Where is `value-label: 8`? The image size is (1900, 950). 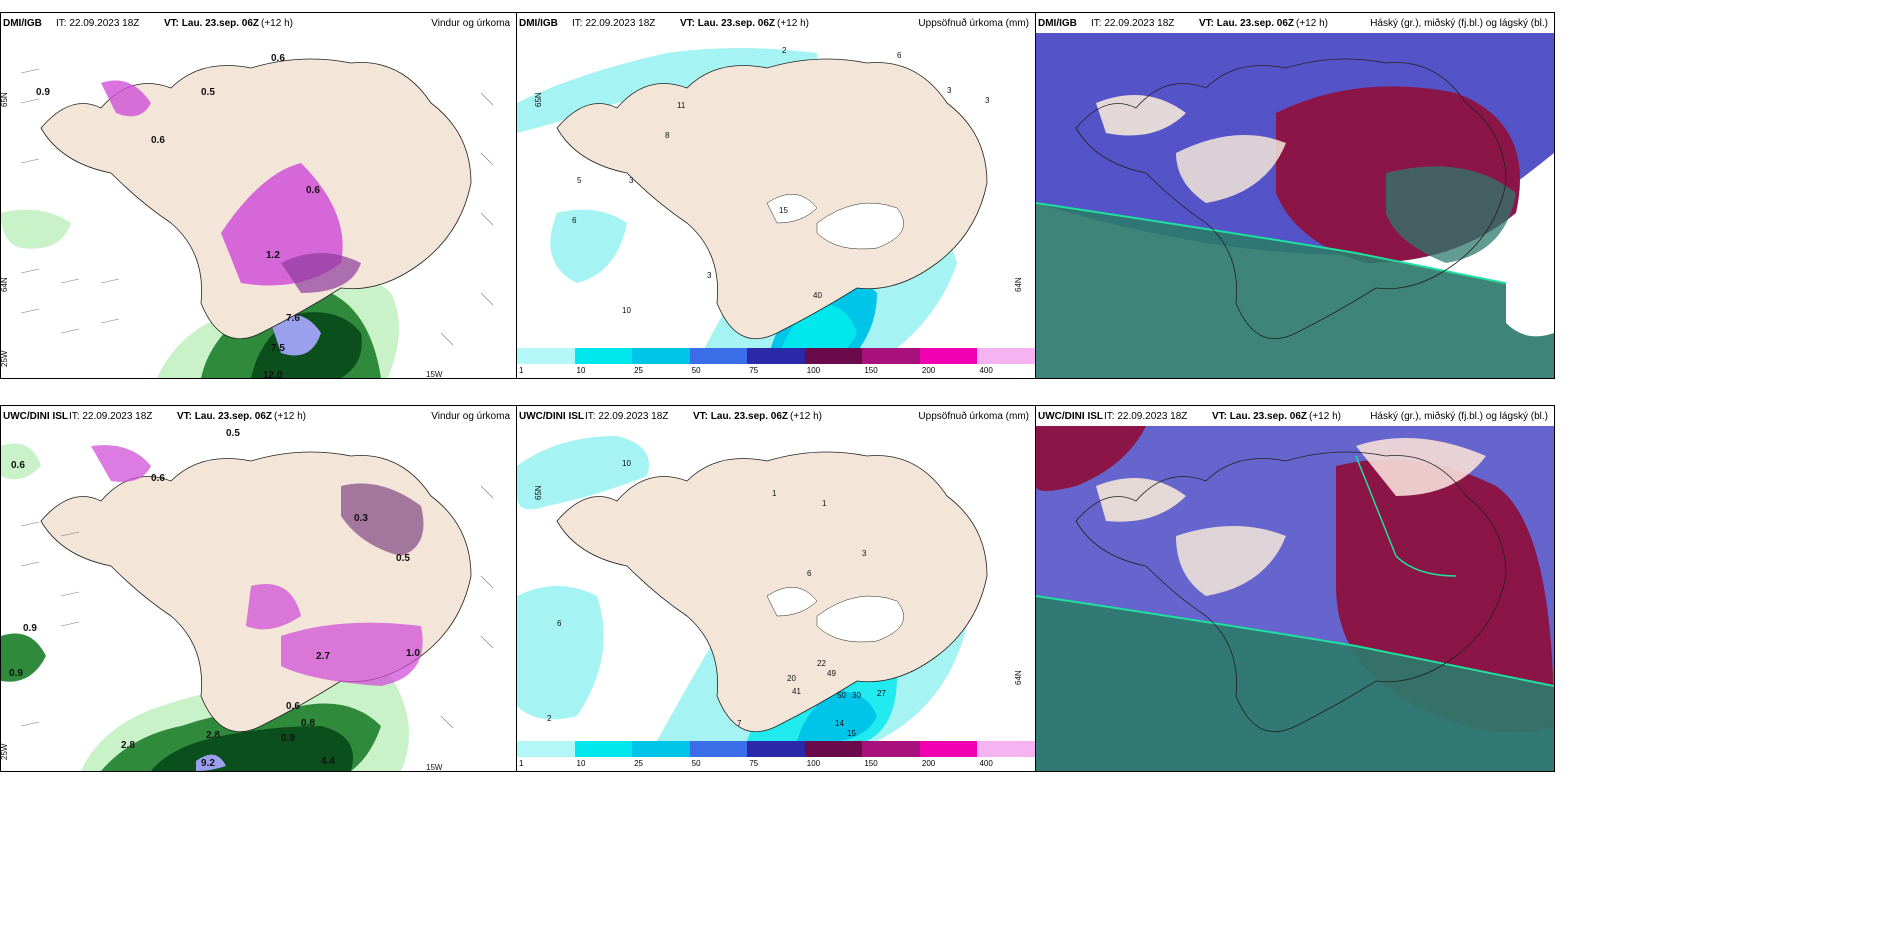
value-label: 8 is located at coordinates (667, 135).